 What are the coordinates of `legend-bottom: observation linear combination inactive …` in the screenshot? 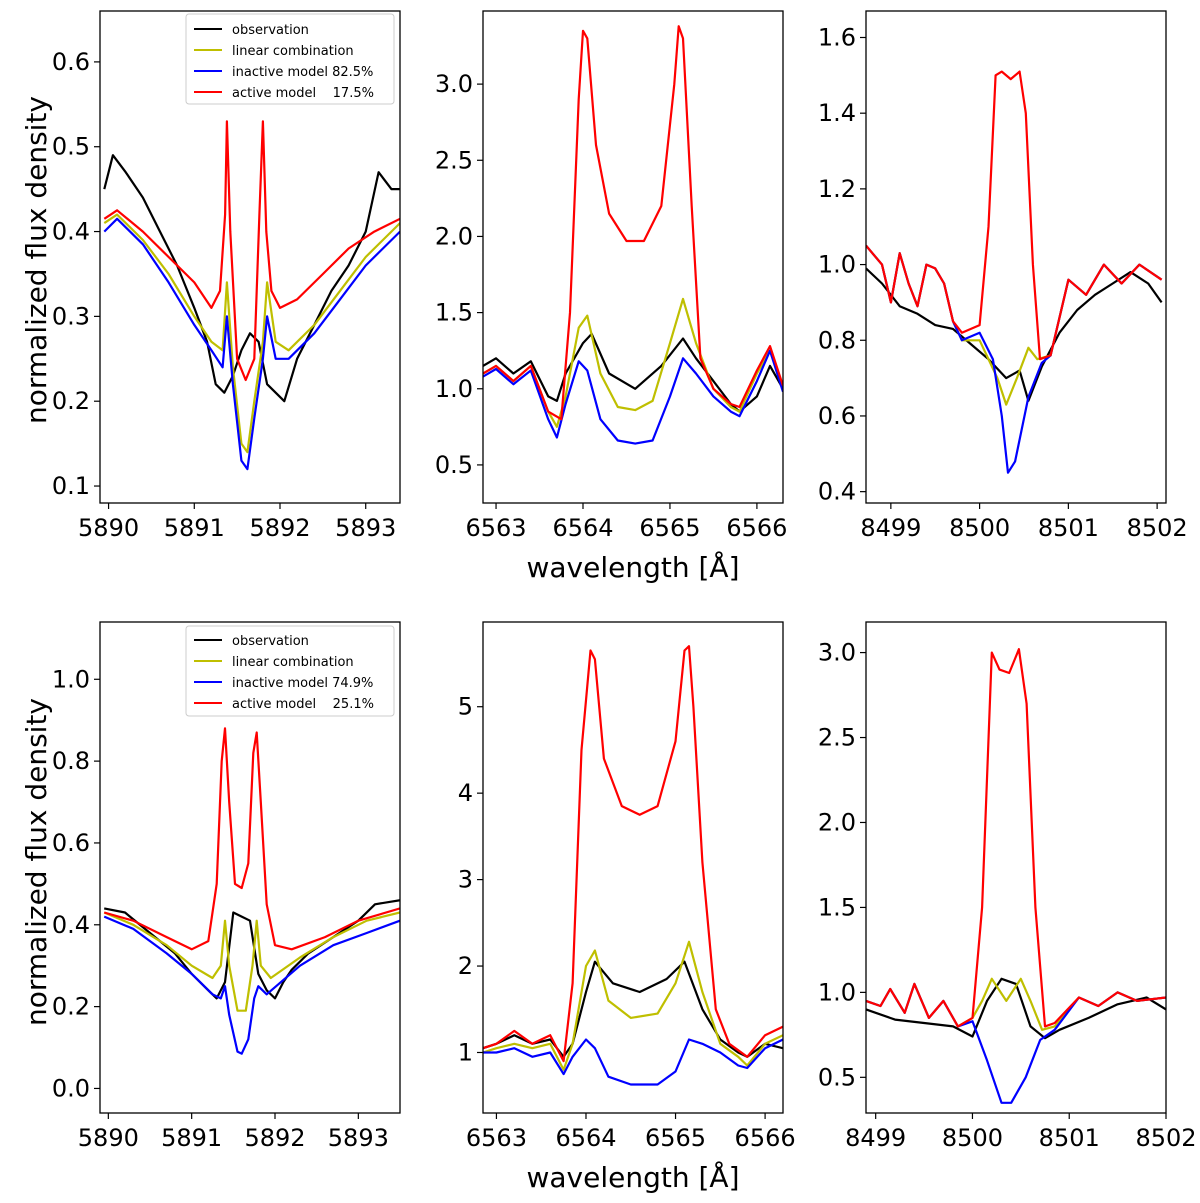 It's located at (290, 671).